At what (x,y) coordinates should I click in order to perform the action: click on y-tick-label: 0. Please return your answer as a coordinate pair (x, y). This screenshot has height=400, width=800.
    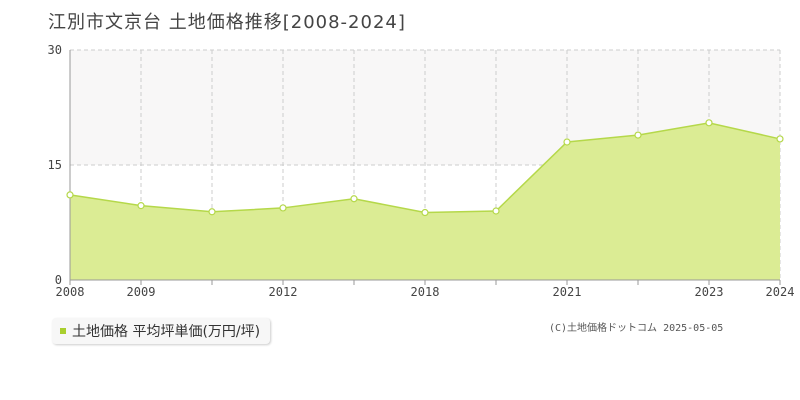
    Looking at the image, I should click on (58, 280).